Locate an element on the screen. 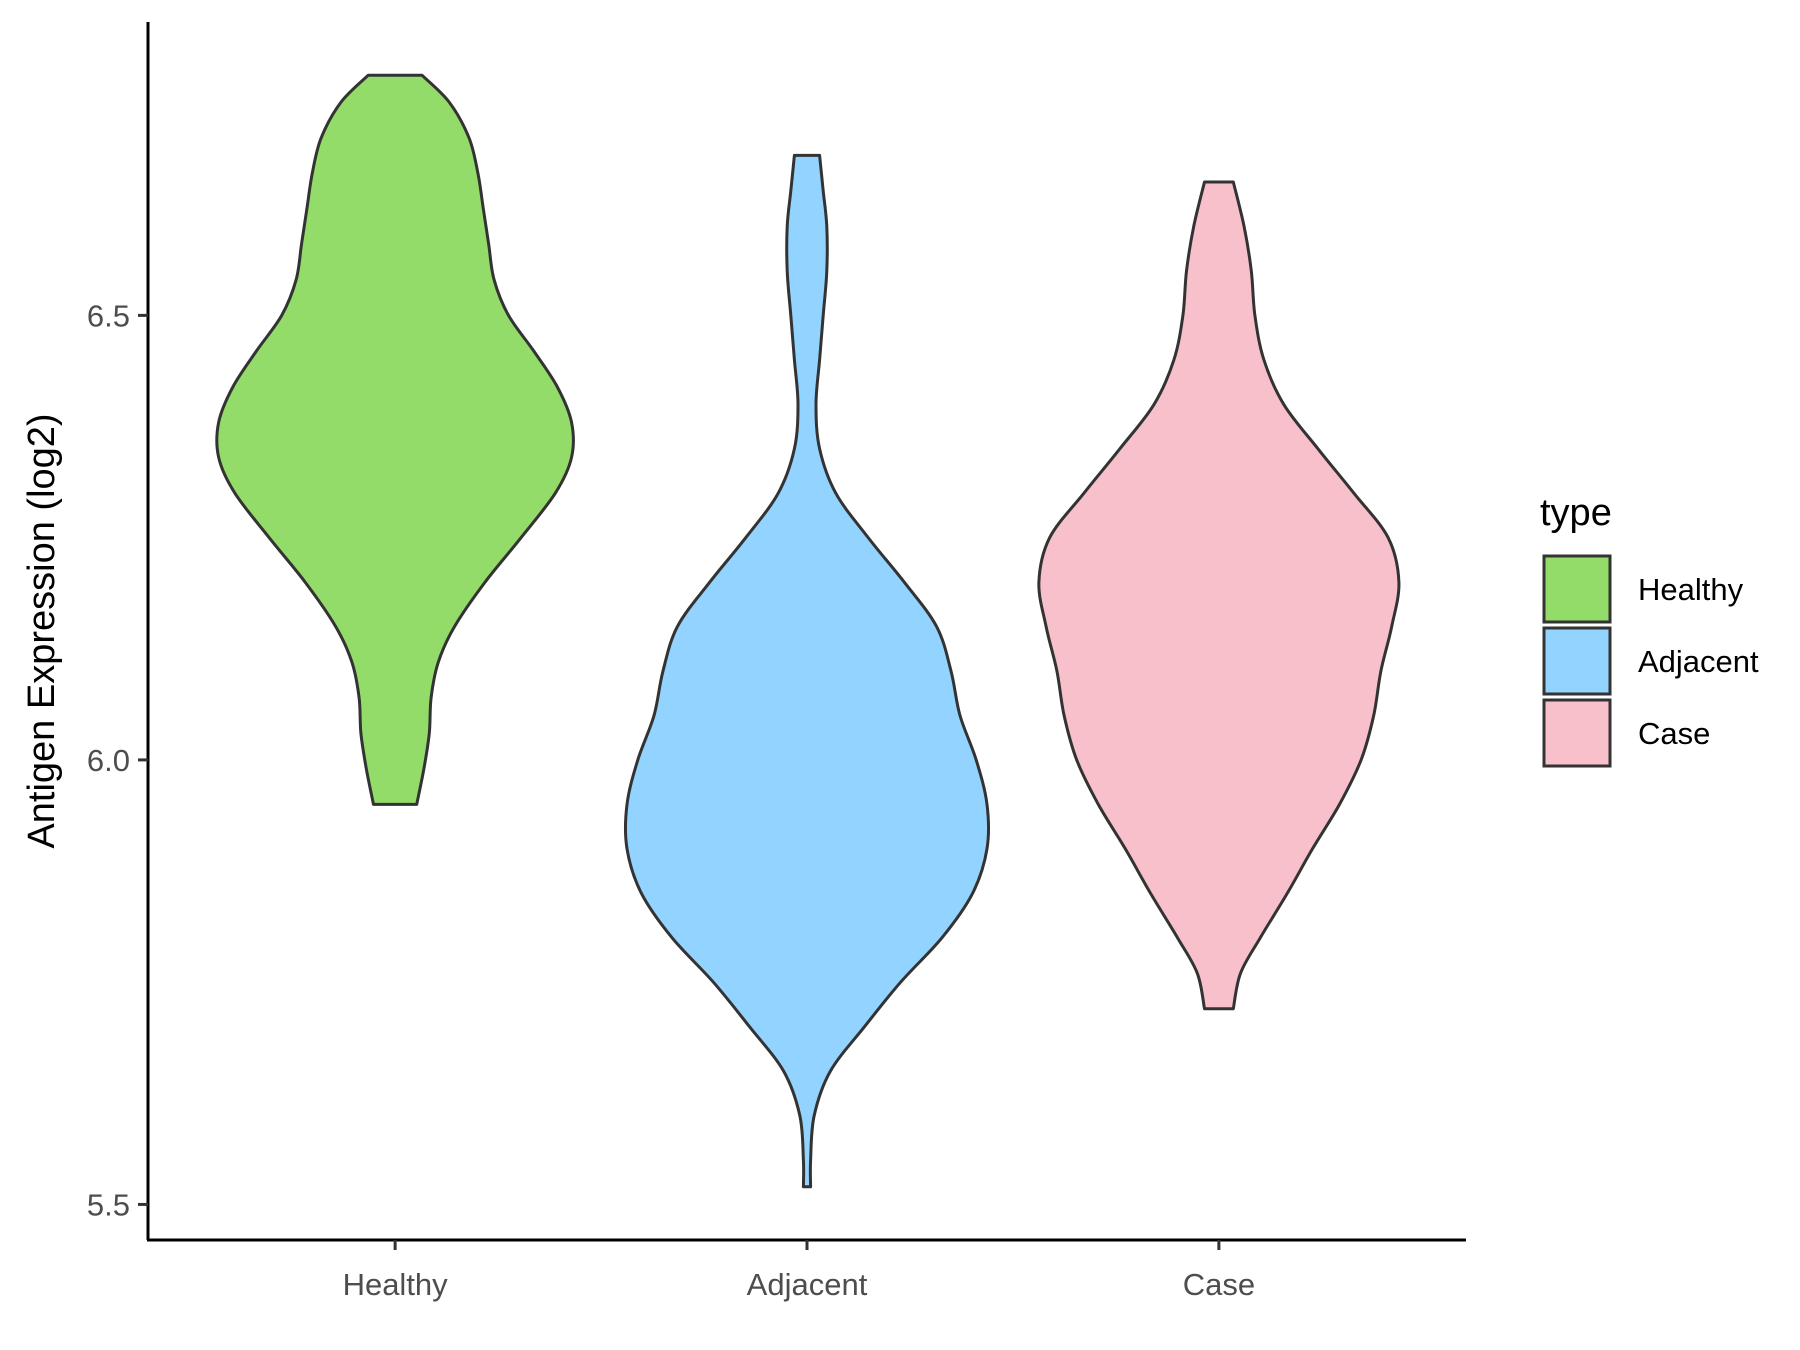 The image size is (1800, 1350). y-tick-label: 6.5 is located at coordinates (108, 315).